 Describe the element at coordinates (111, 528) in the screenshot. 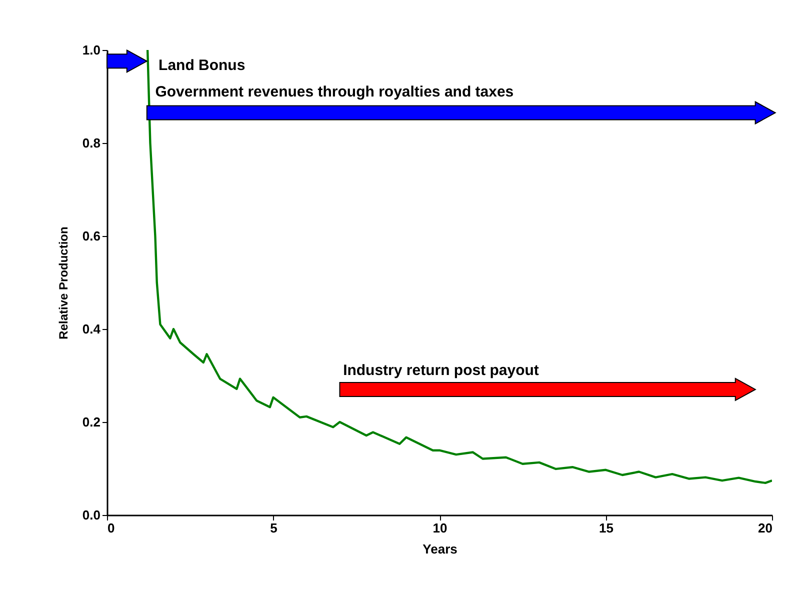

I see `x-tick-label: 0` at that location.